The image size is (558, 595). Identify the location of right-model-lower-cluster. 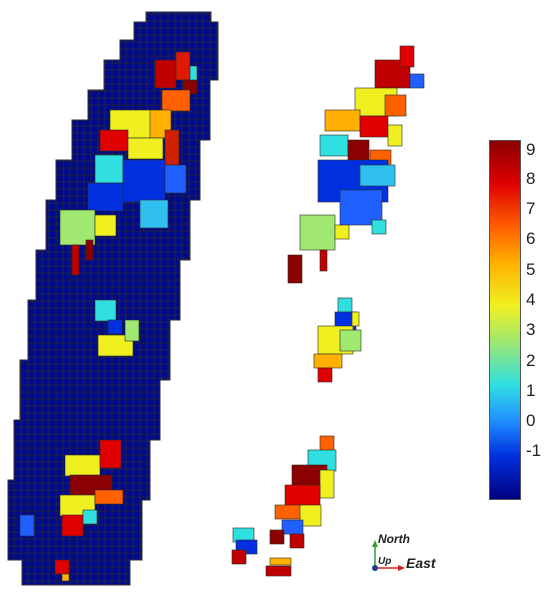
(284, 506).